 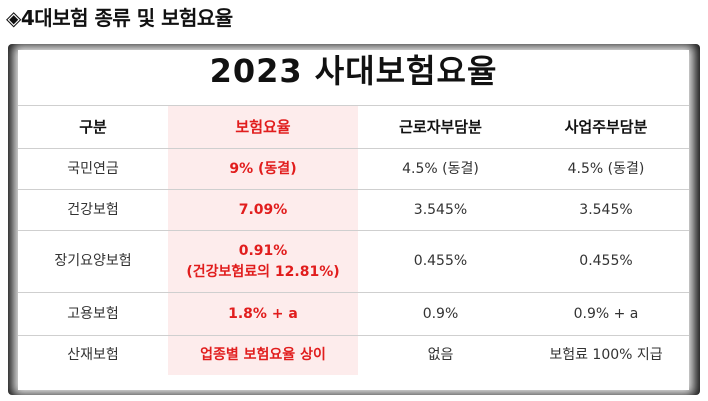 I want to click on header-employee-share: 근로자부담분, so click(x=440, y=127).